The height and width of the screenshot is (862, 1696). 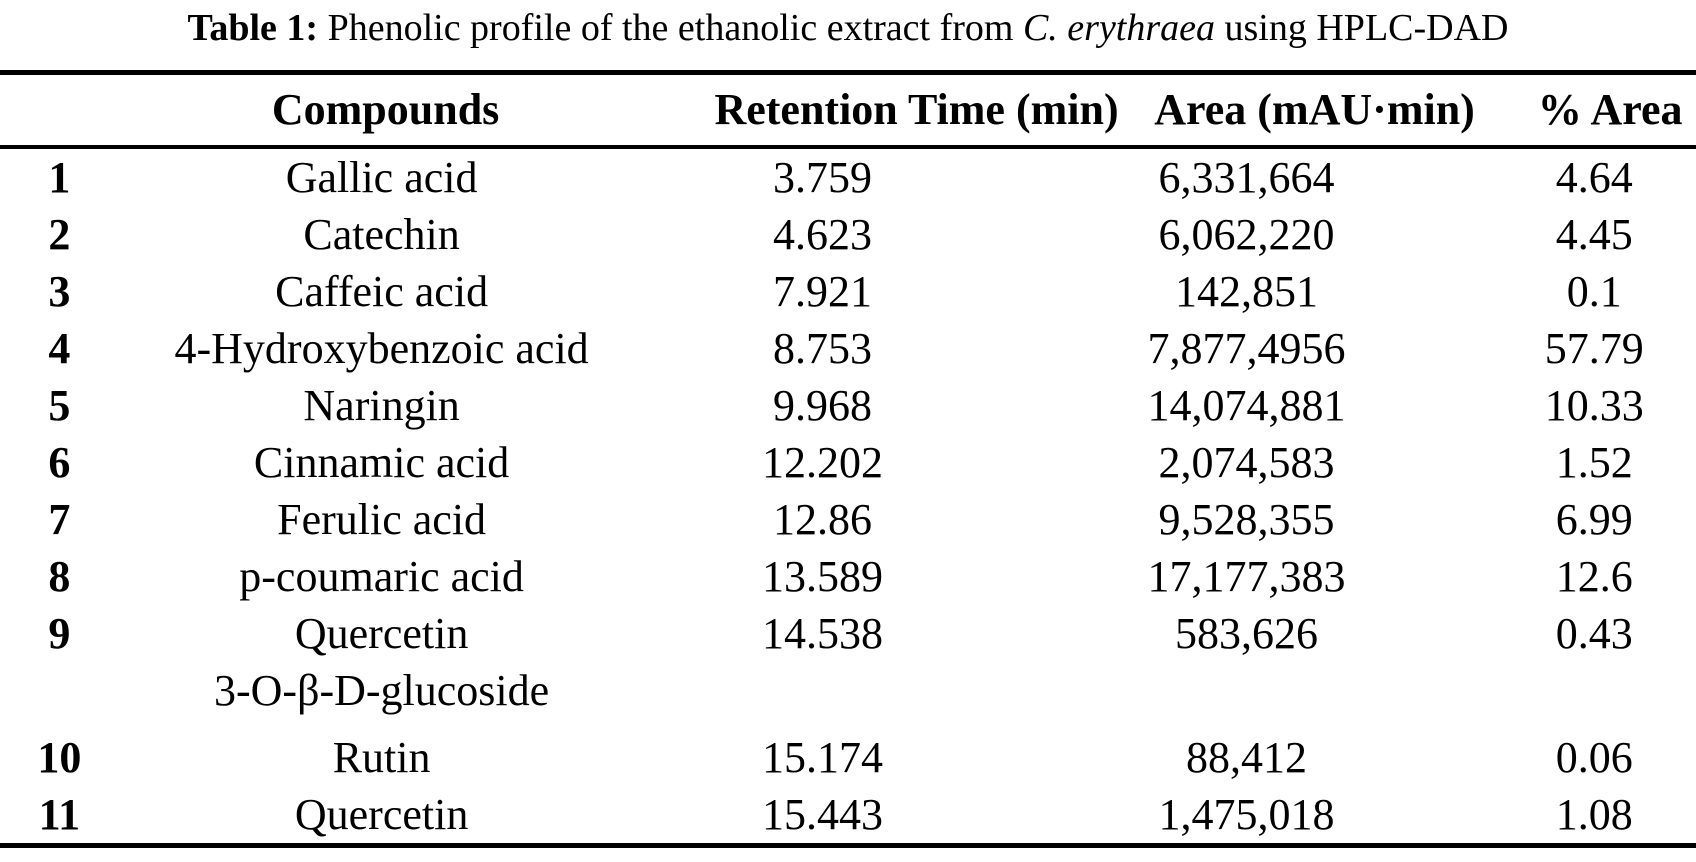 I want to click on table-row: 8 p-coumaric acid 13.589 17,177,383 12.6, so click(x=848, y=576).